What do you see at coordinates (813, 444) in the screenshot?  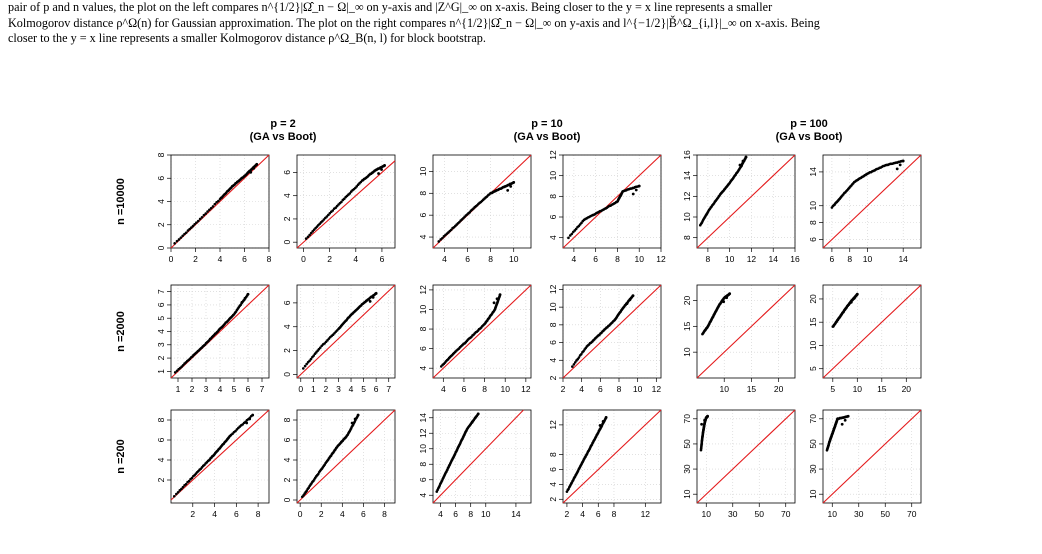 I see `y-tick-label: 50` at bounding box center [813, 444].